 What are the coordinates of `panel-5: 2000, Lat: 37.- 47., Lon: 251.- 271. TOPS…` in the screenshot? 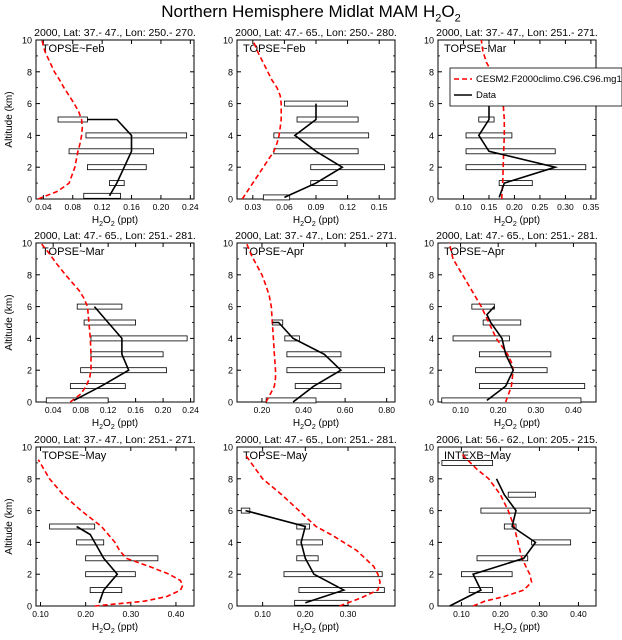 It's located at (310, 330).